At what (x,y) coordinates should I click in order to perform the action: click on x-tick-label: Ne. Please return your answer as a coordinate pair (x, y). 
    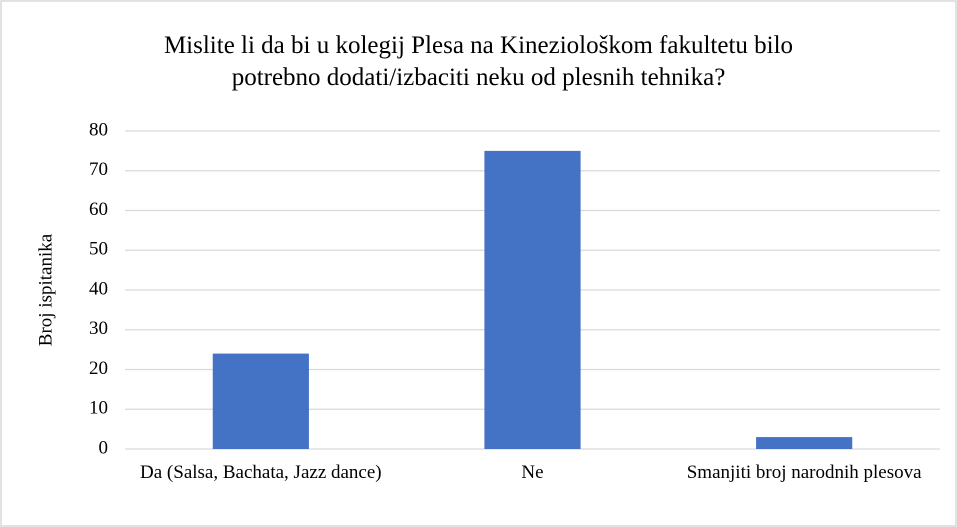
    Looking at the image, I should click on (532, 472).